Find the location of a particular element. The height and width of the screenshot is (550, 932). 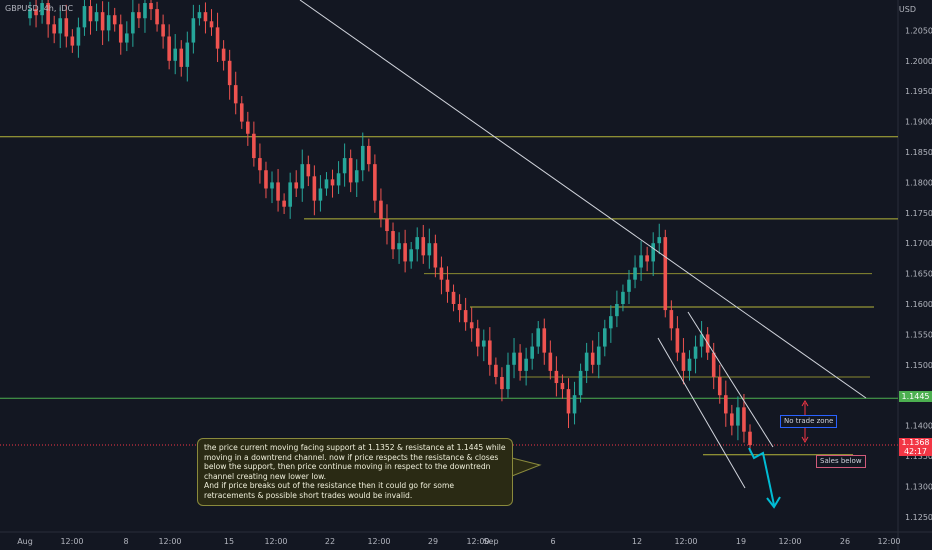

x-tick-label-9: 12:00 is located at coordinates (477, 541).